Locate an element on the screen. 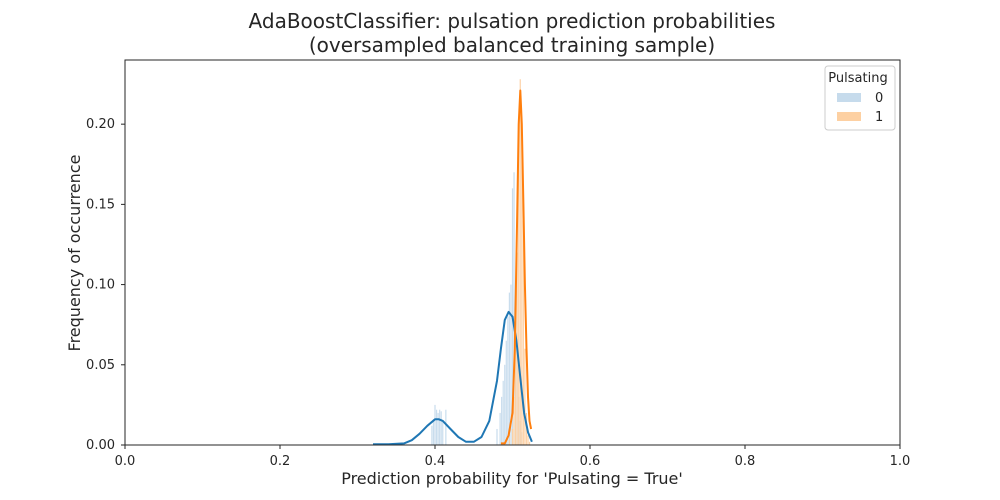  y-tick-label: 0.15 is located at coordinates (100, 204).